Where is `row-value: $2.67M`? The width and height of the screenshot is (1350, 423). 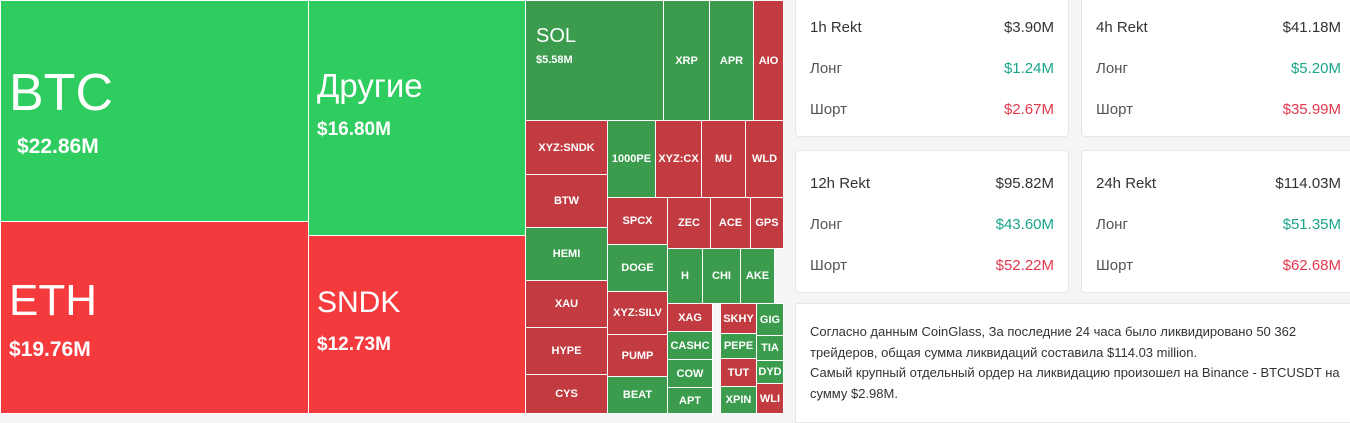 row-value: $2.67M is located at coordinates (1028, 109).